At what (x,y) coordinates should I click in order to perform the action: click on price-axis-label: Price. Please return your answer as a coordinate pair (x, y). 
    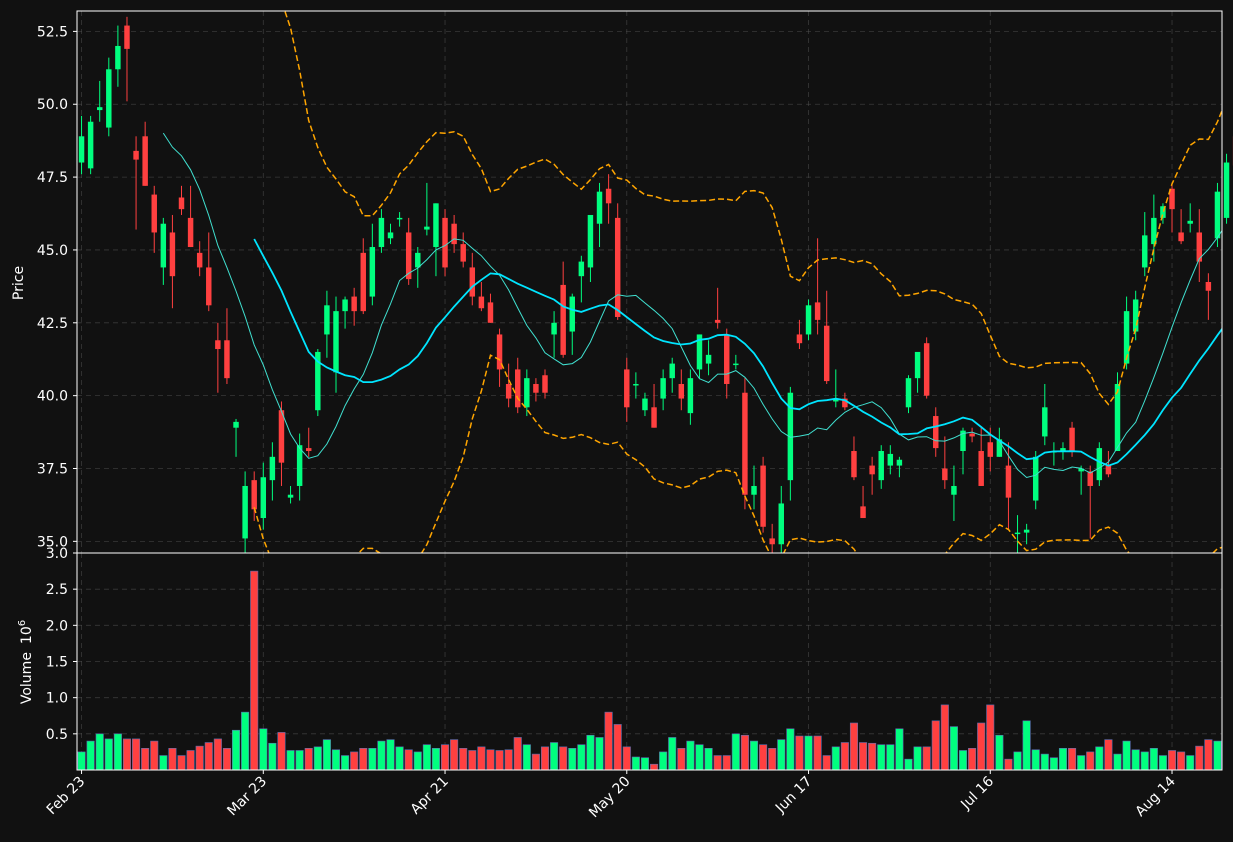
    Looking at the image, I should click on (19, 283).